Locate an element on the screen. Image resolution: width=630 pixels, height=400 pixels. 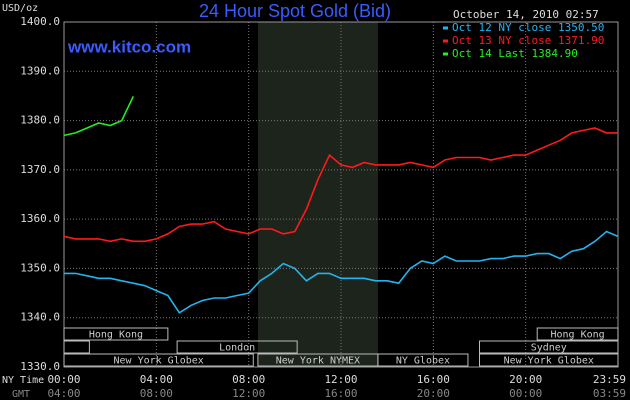
x-tick-label: 16:00 is located at coordinates (433, 379).